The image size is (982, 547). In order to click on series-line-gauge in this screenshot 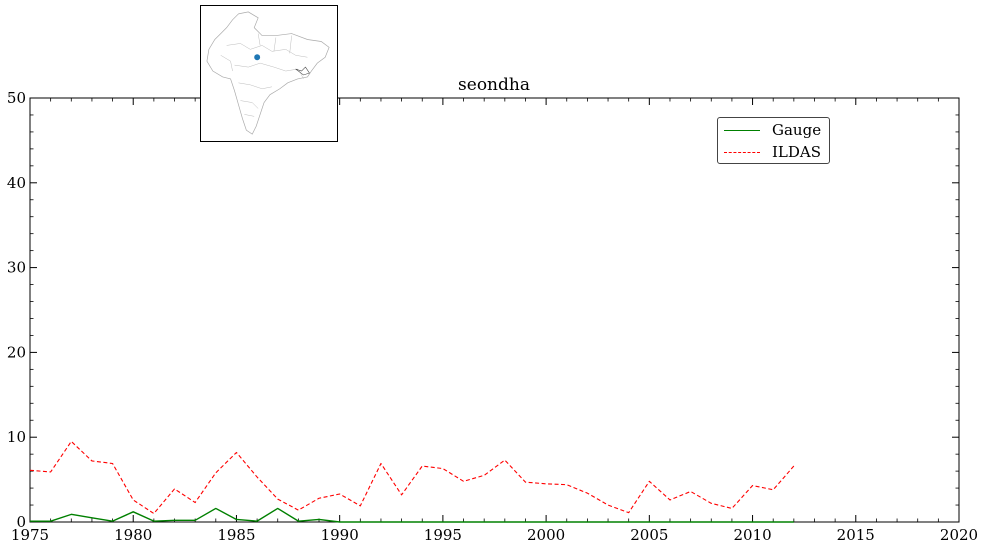, I will do `click(412, 515)`.